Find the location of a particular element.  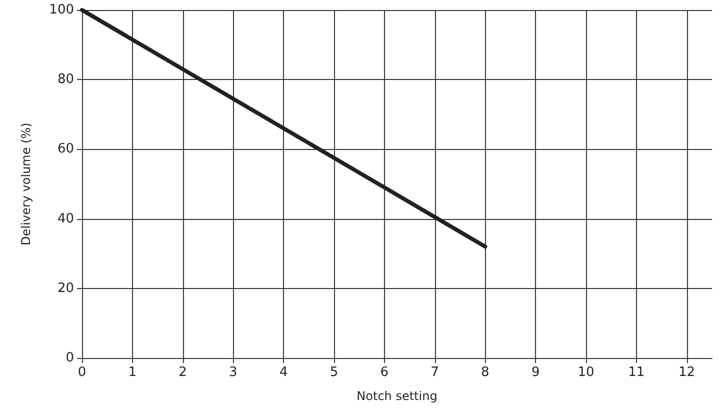

x-tick-label: 6 is located at coordinates (384, 372).